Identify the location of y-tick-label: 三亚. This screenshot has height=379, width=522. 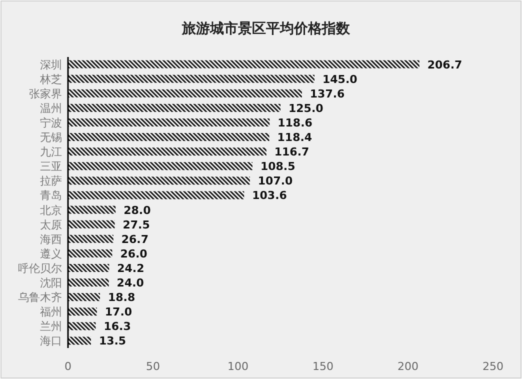
(51, 167).